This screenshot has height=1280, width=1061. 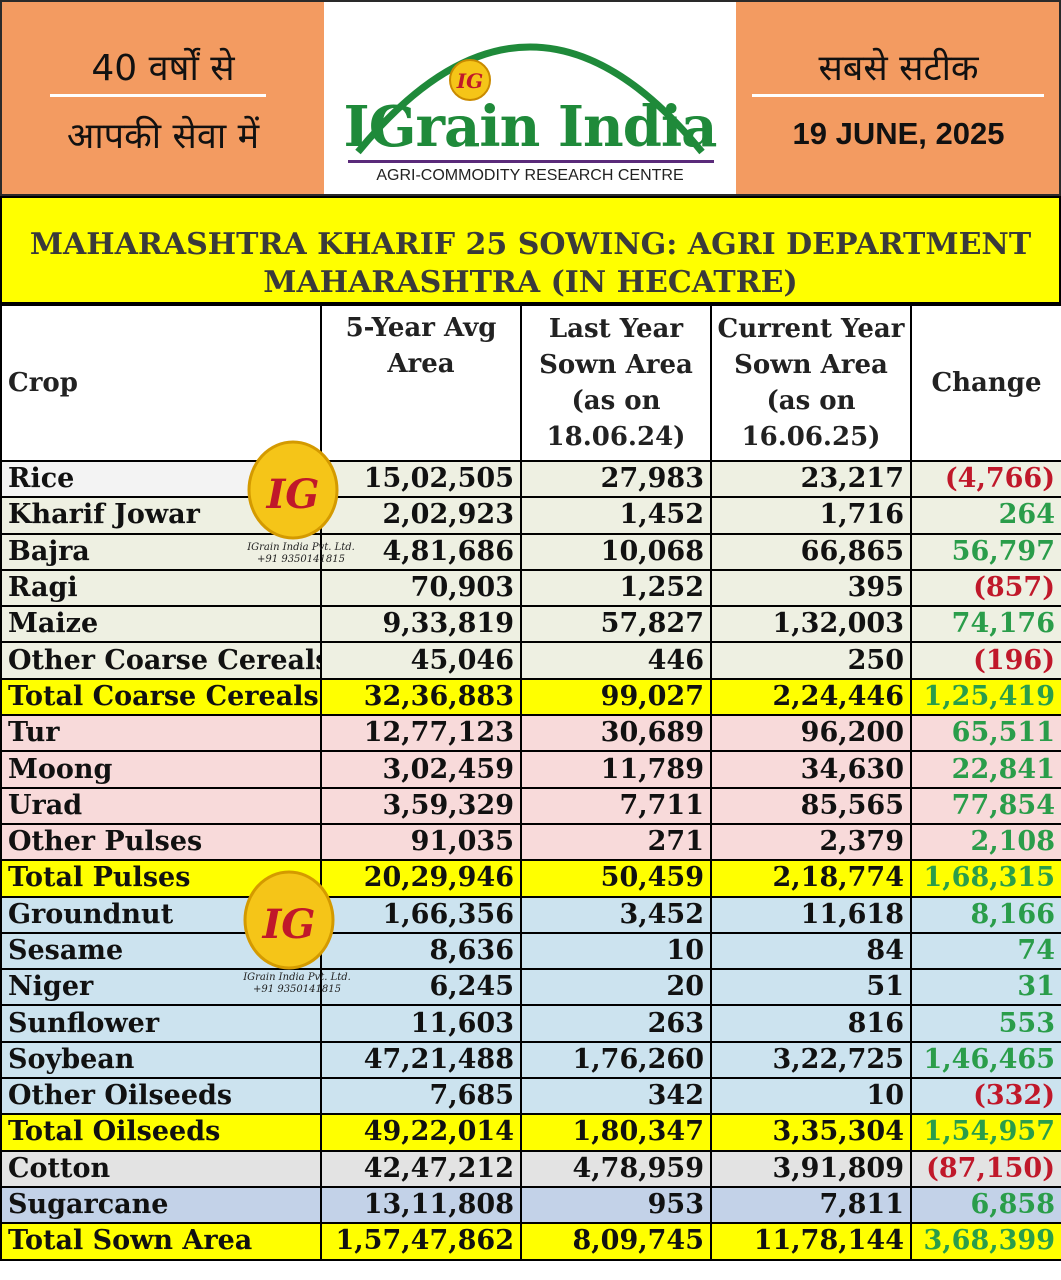 What do you see at coordinates (811, 987) in the screenshot?
I see `current-year-cell: 51` at bounding box center [811, 987].